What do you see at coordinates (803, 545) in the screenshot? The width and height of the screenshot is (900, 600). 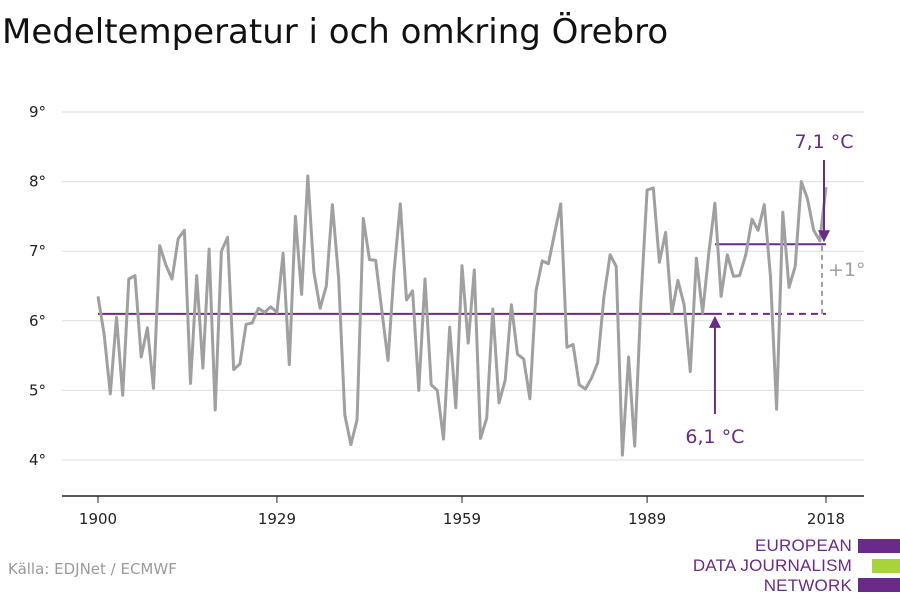 I see `logo-line-1: EUROPEAN` at bounding box center [803, 545].